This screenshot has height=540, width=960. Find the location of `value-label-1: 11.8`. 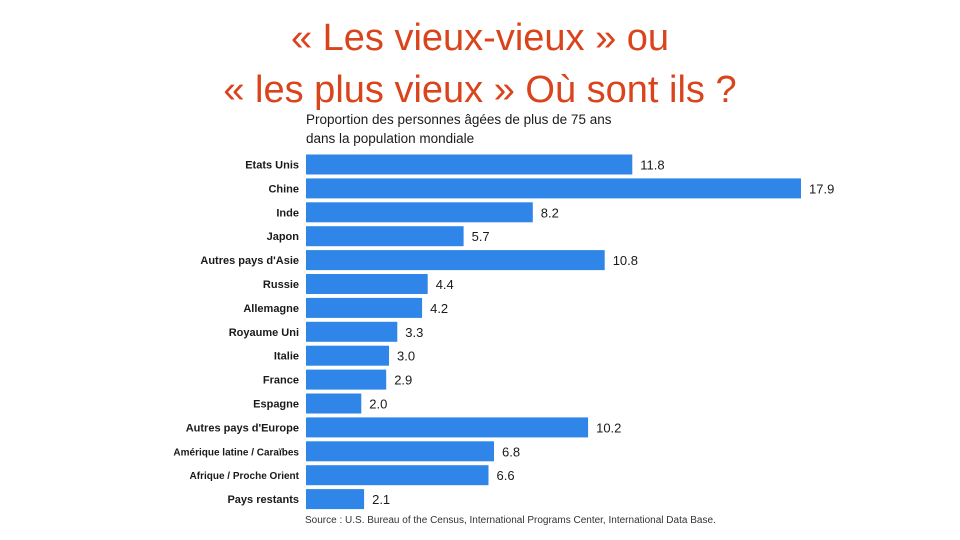

value-label-1: 11.8 is located at coordinates (652, 165).